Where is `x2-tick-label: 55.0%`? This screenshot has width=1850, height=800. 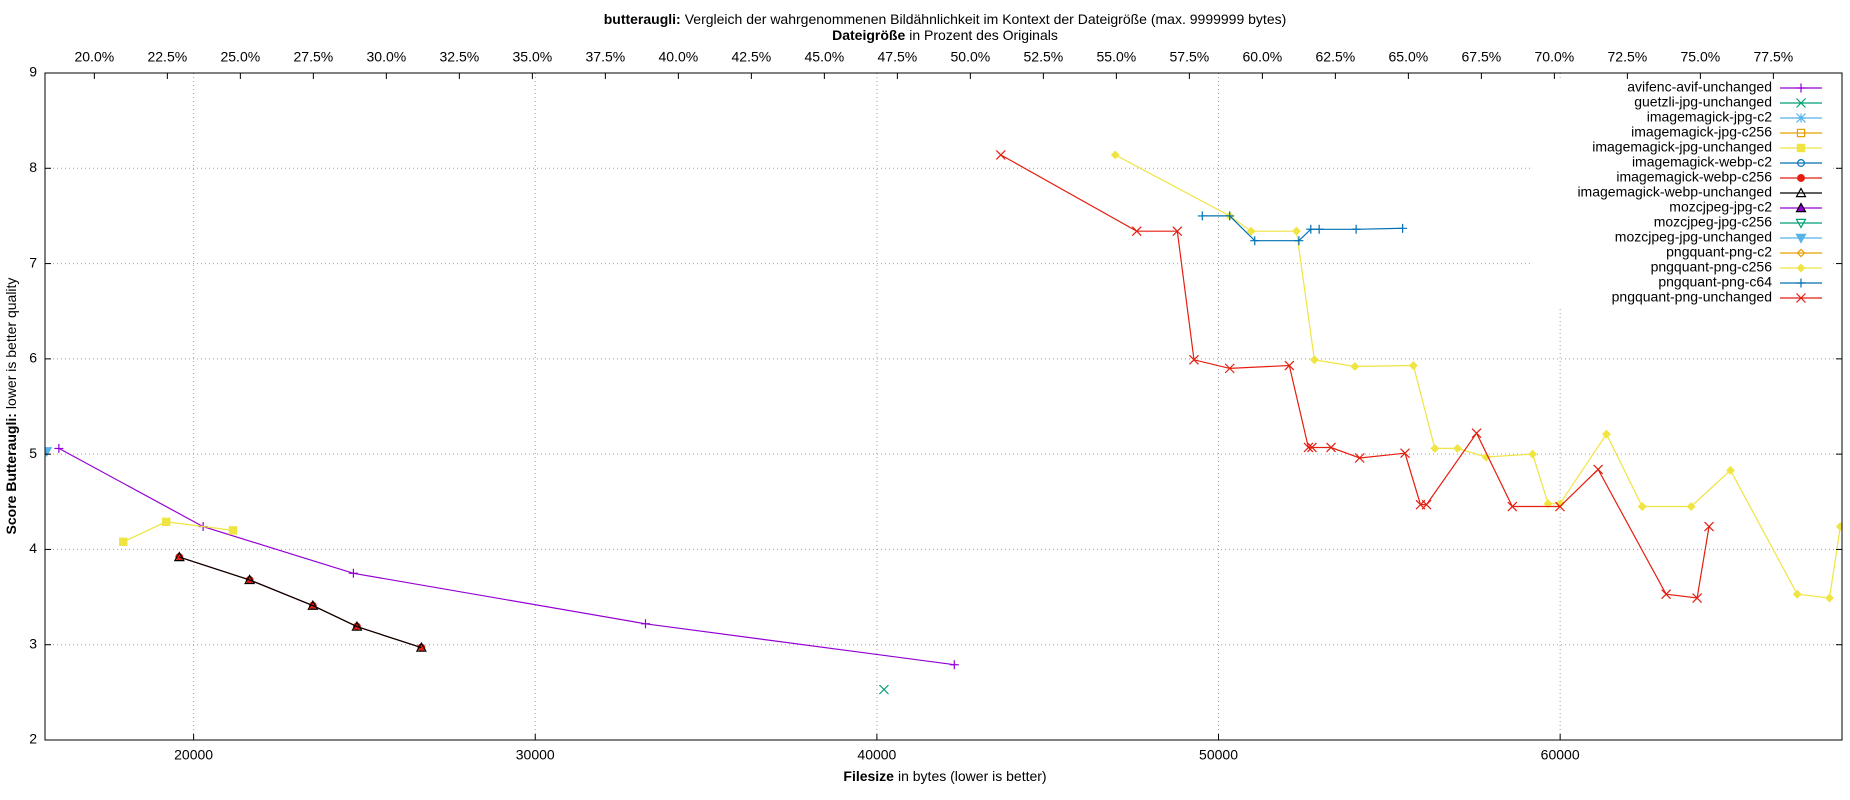
x2-tick-label: 55.0% is located at coordinates (1117, 57).